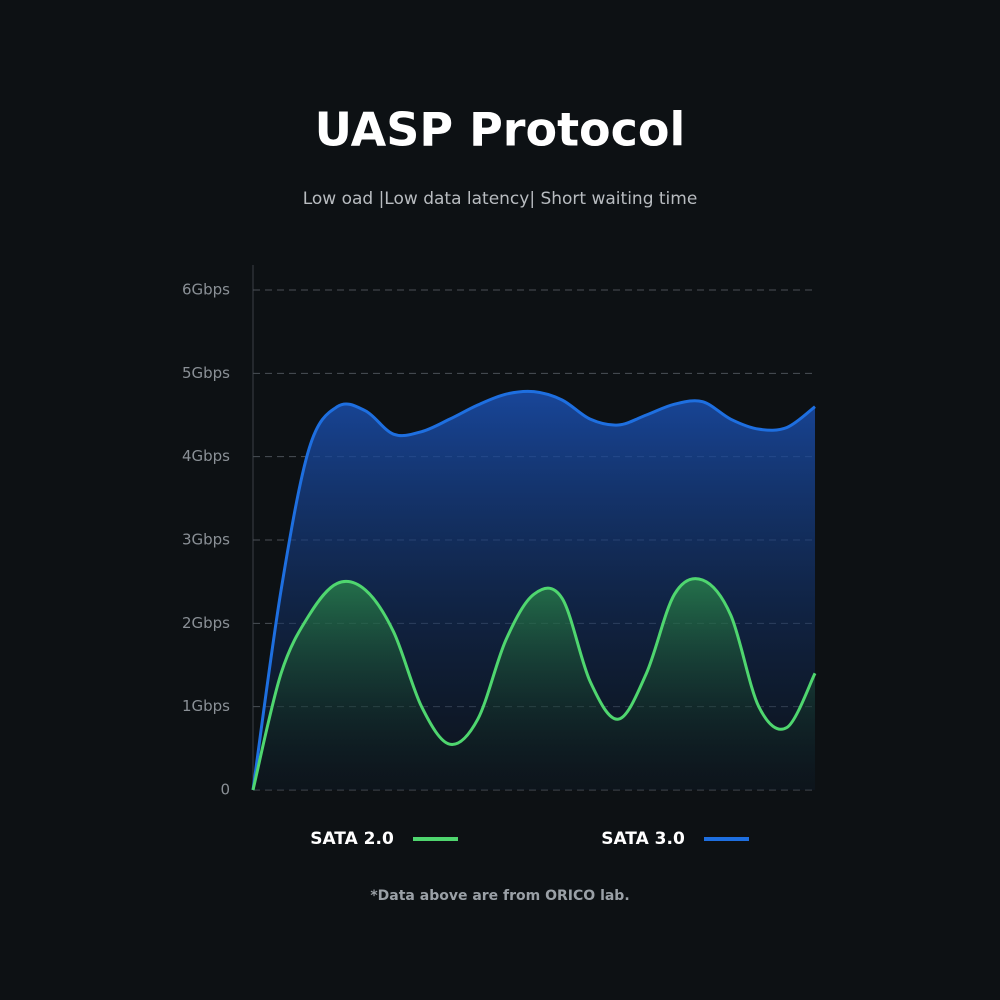  Describe the element at coordinates (206, 706) in the screenshot. I see `y-tick-label: 1Gbps` at that location.